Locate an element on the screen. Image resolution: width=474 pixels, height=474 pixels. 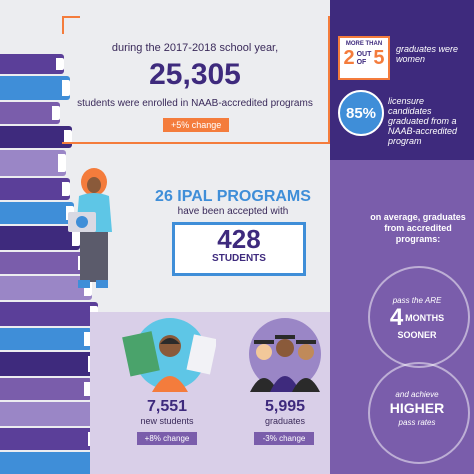
women-stat-text: graduates were women is located at coordinates (427, 54).